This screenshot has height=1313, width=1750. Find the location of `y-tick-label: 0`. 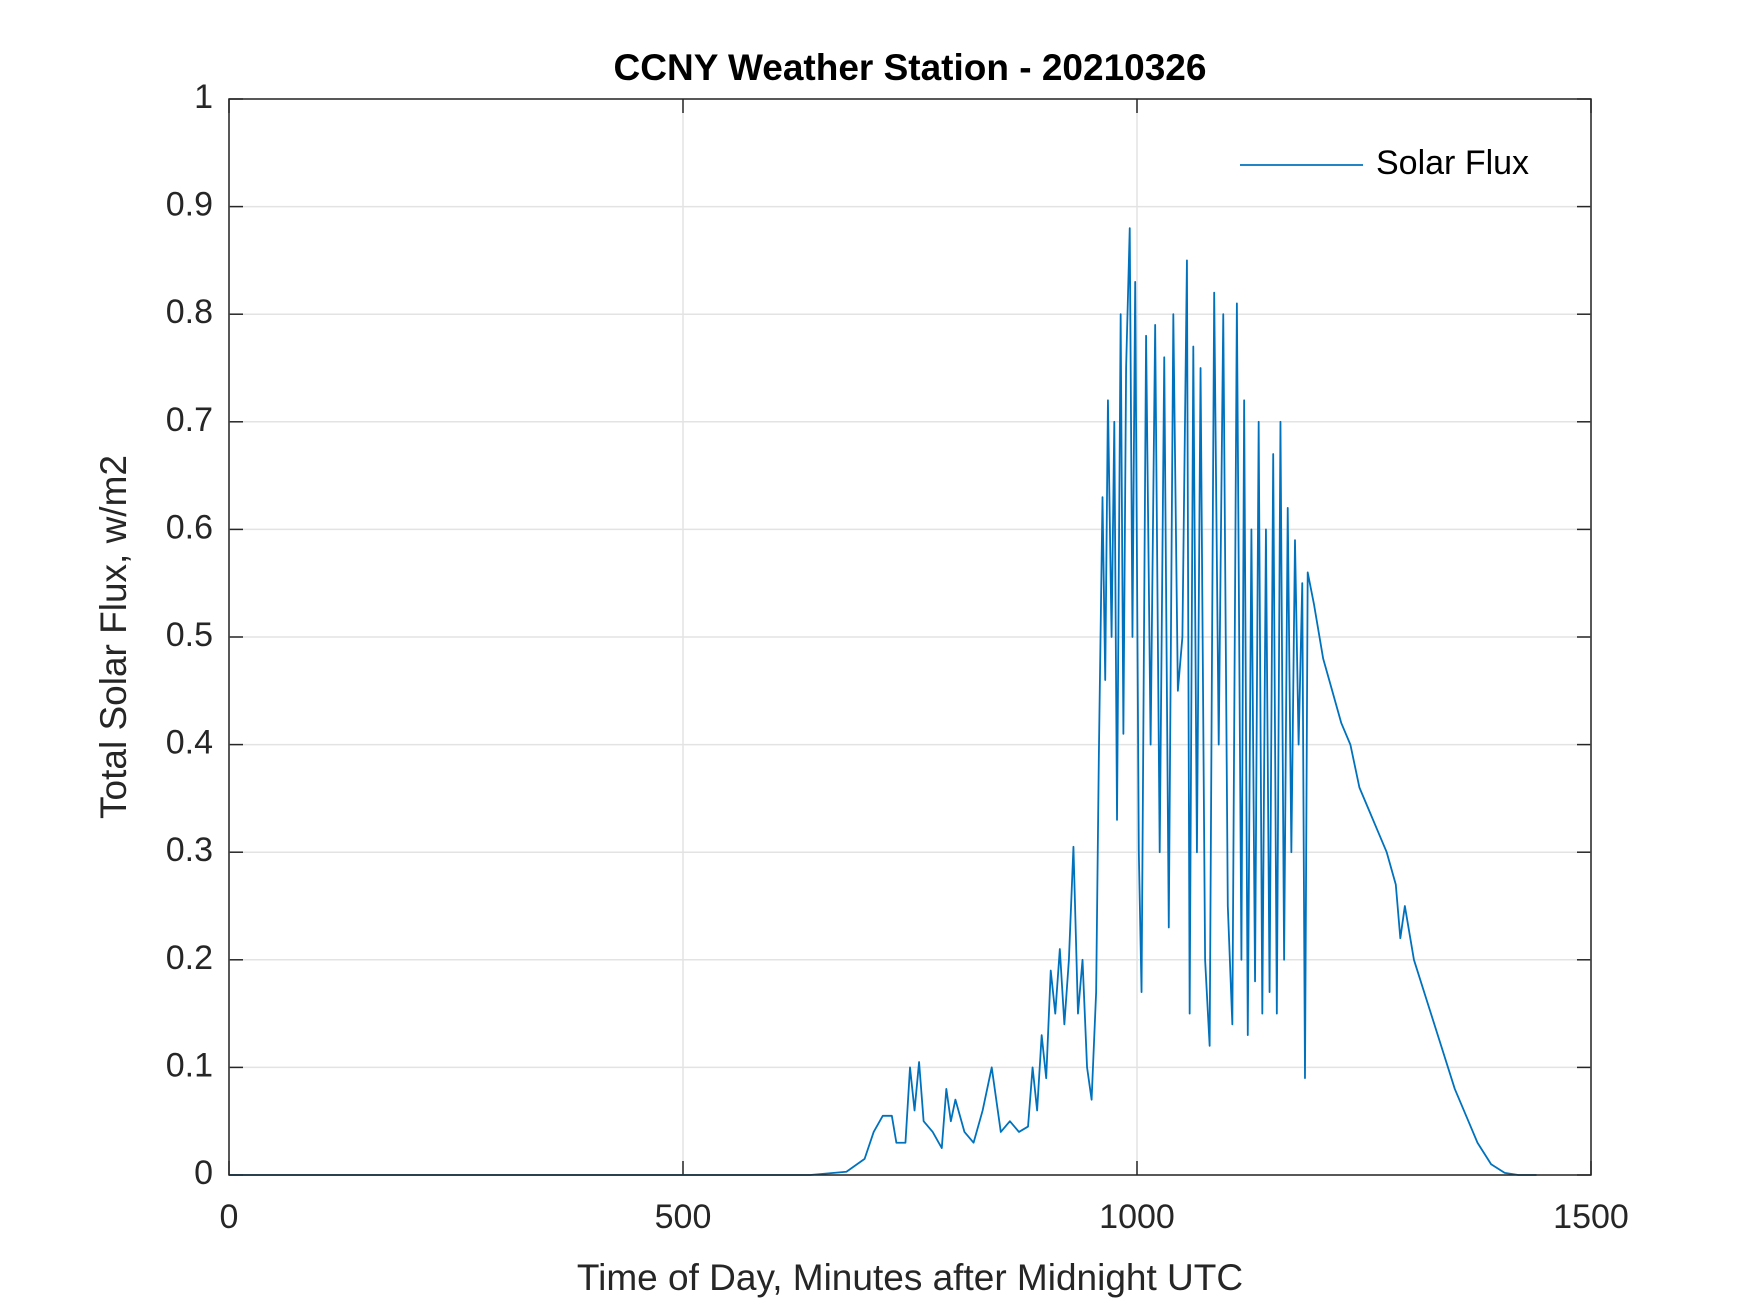

y-tick-label: 0 is located at coordinates (203, 1173).